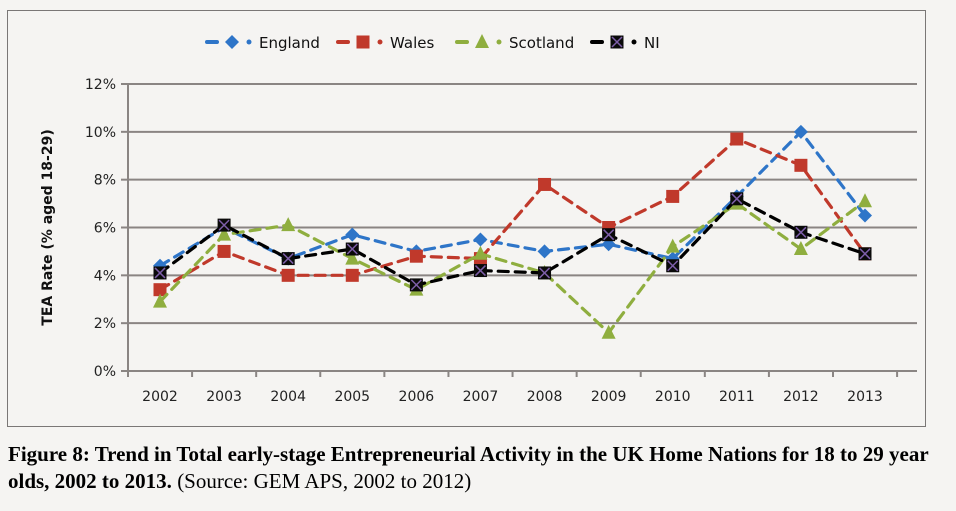  I want to click on series-ni, so click(512, 242).